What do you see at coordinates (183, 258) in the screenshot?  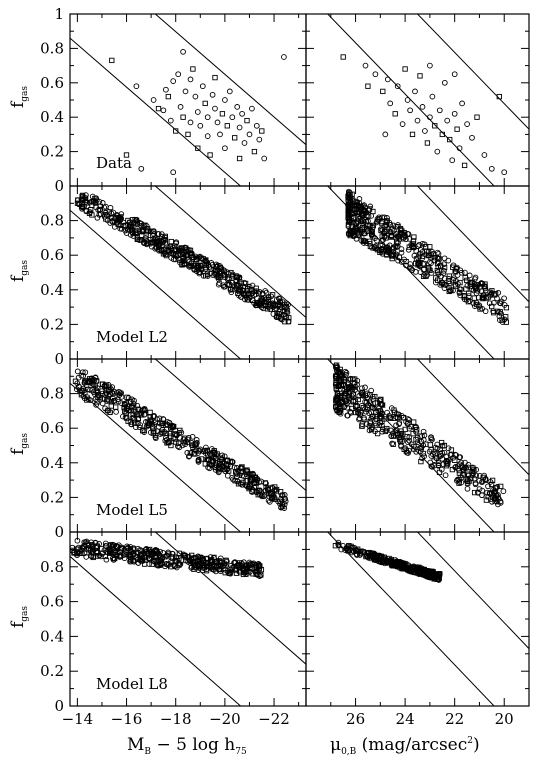 I see `scatter-series-r2-c1` at bounding box center [183, 258].